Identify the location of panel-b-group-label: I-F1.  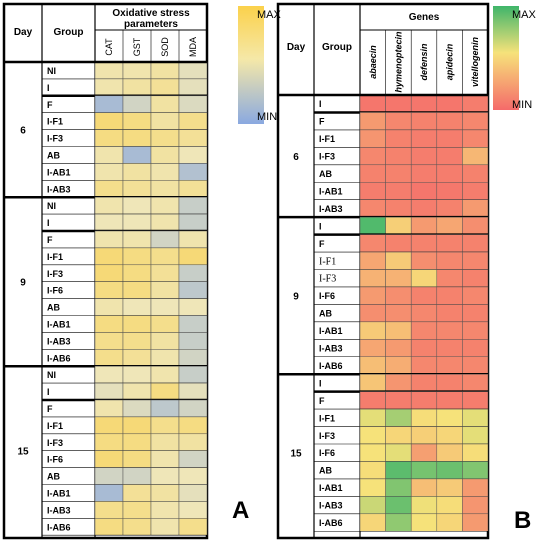
(327, 139).